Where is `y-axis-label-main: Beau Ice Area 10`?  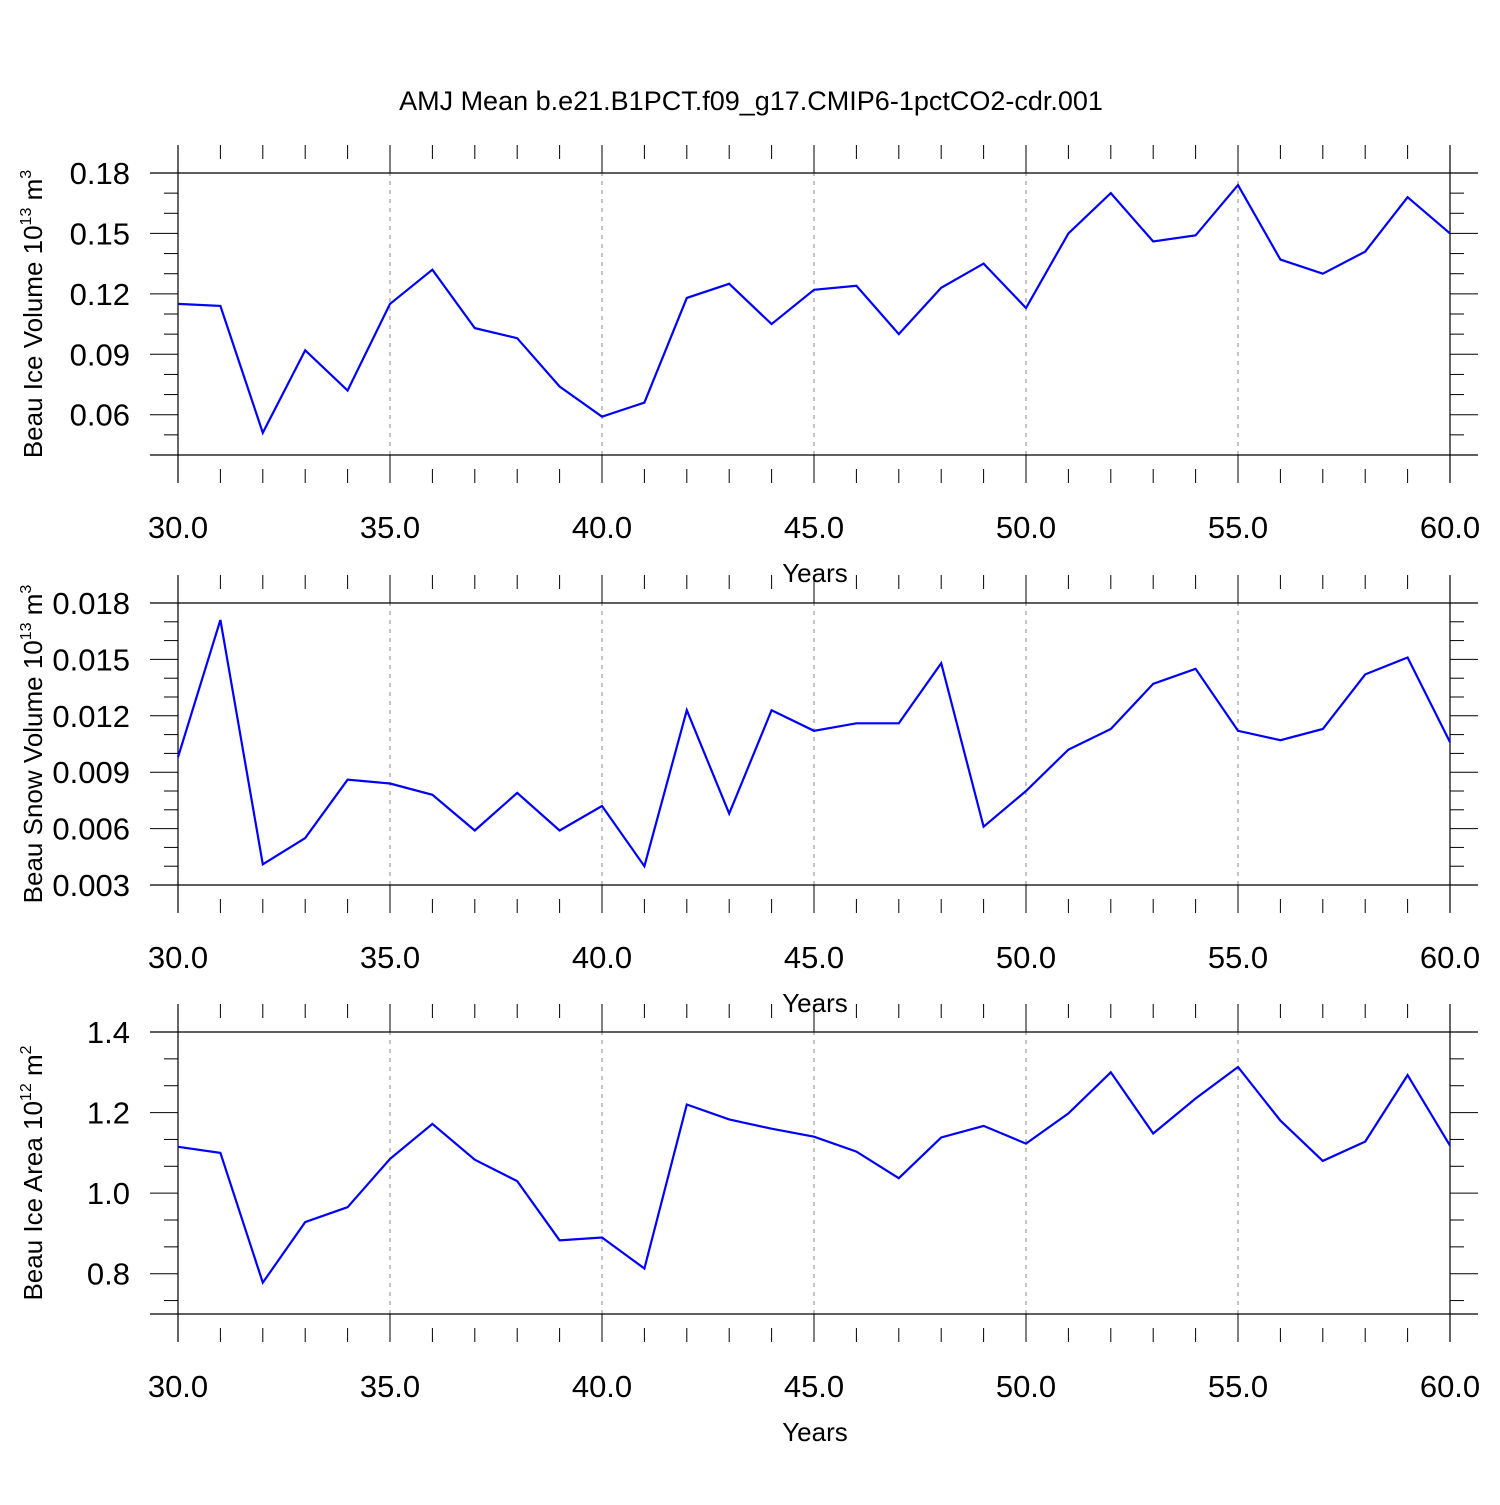
y-axis-label-main: Beau Ice Area 10 is located at coordinates (33, 1200).